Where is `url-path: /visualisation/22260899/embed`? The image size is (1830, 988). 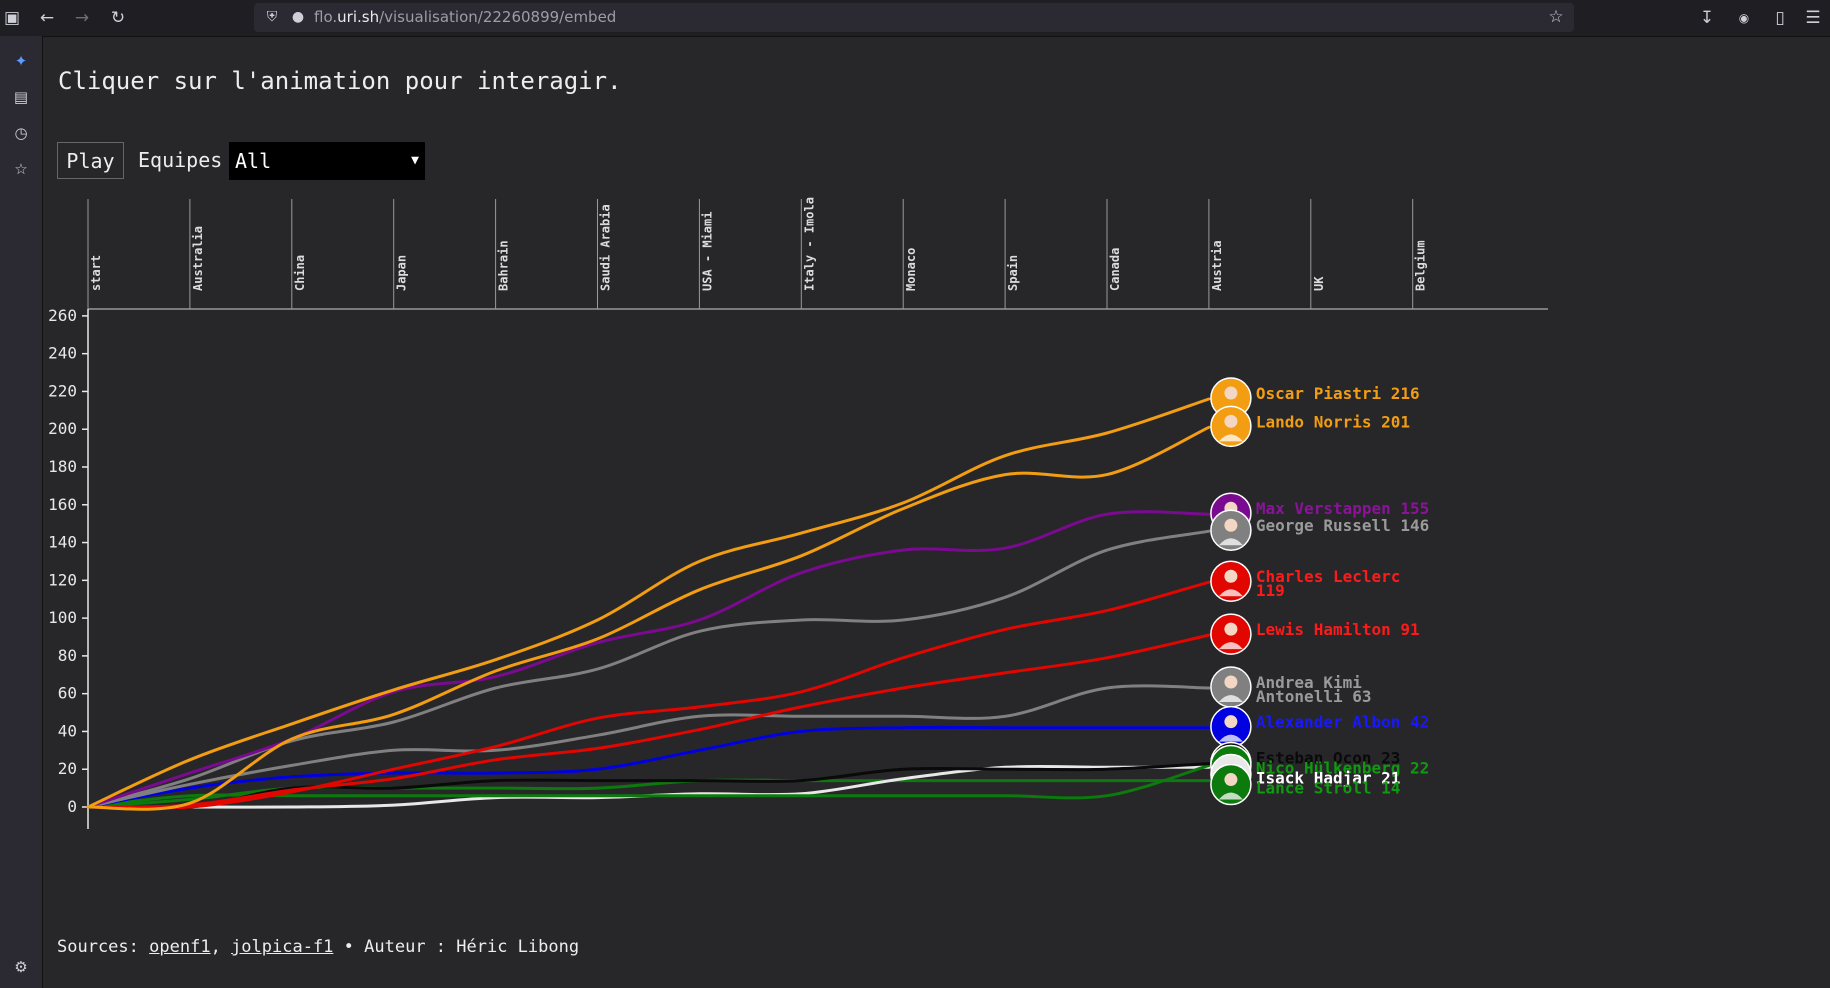
url-path: /visualisation/22260899/embed is located at coordinates (498, 17).